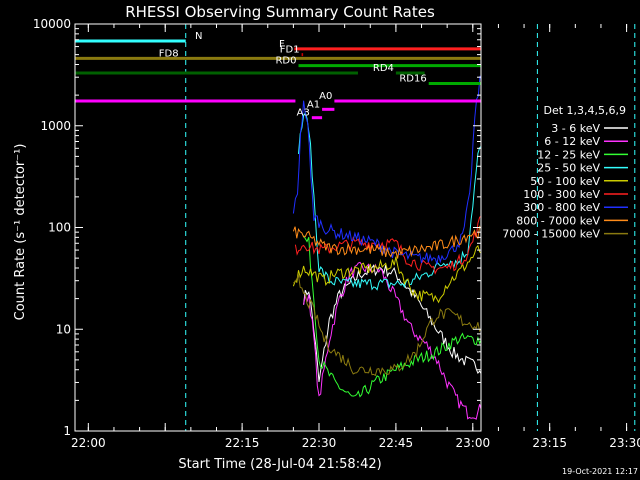 The image size is (640, 480). Describe the element at coordinates (551, 234) in the screenshot. I see `legend-label: 7000 - 15000 keV` at that location.